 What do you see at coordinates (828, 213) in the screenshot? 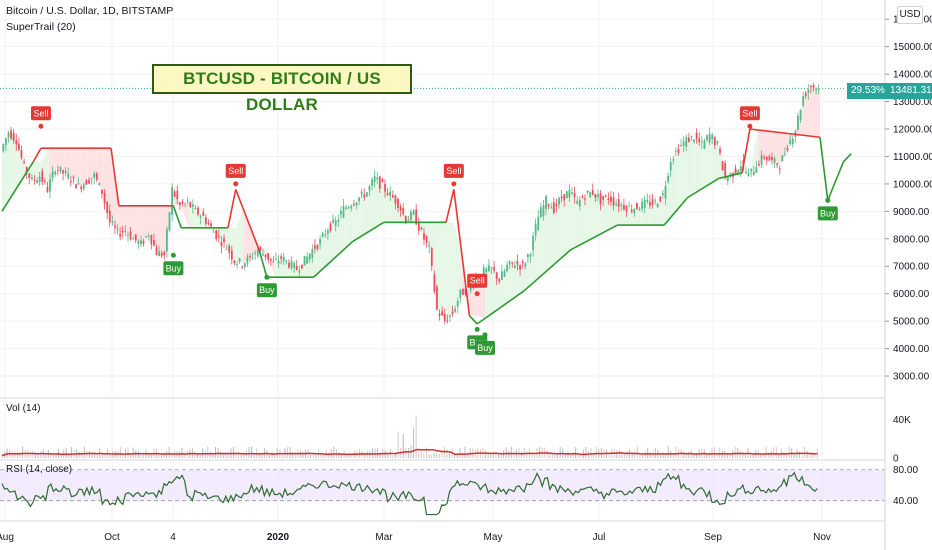
I see `signal-label: Buy` at bounding box center [828, 213].